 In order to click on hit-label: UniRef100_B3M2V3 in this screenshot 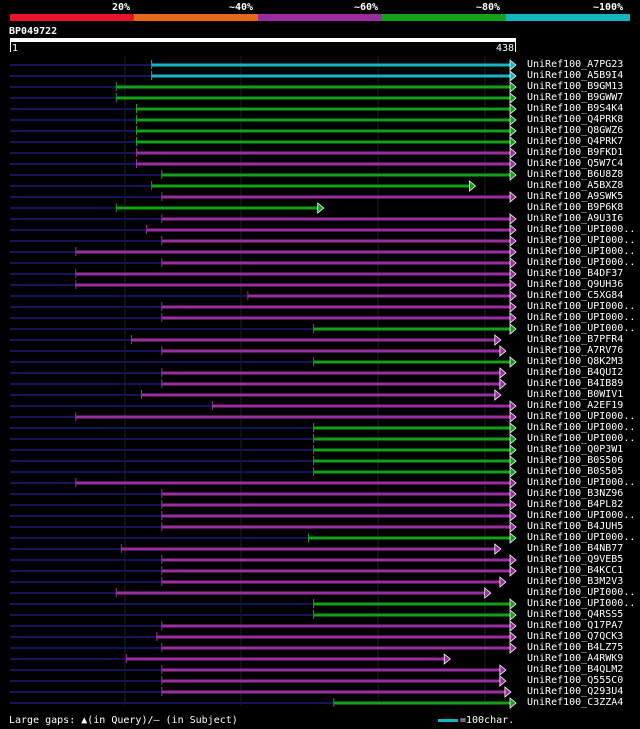, I will do `click(575, 581)`.